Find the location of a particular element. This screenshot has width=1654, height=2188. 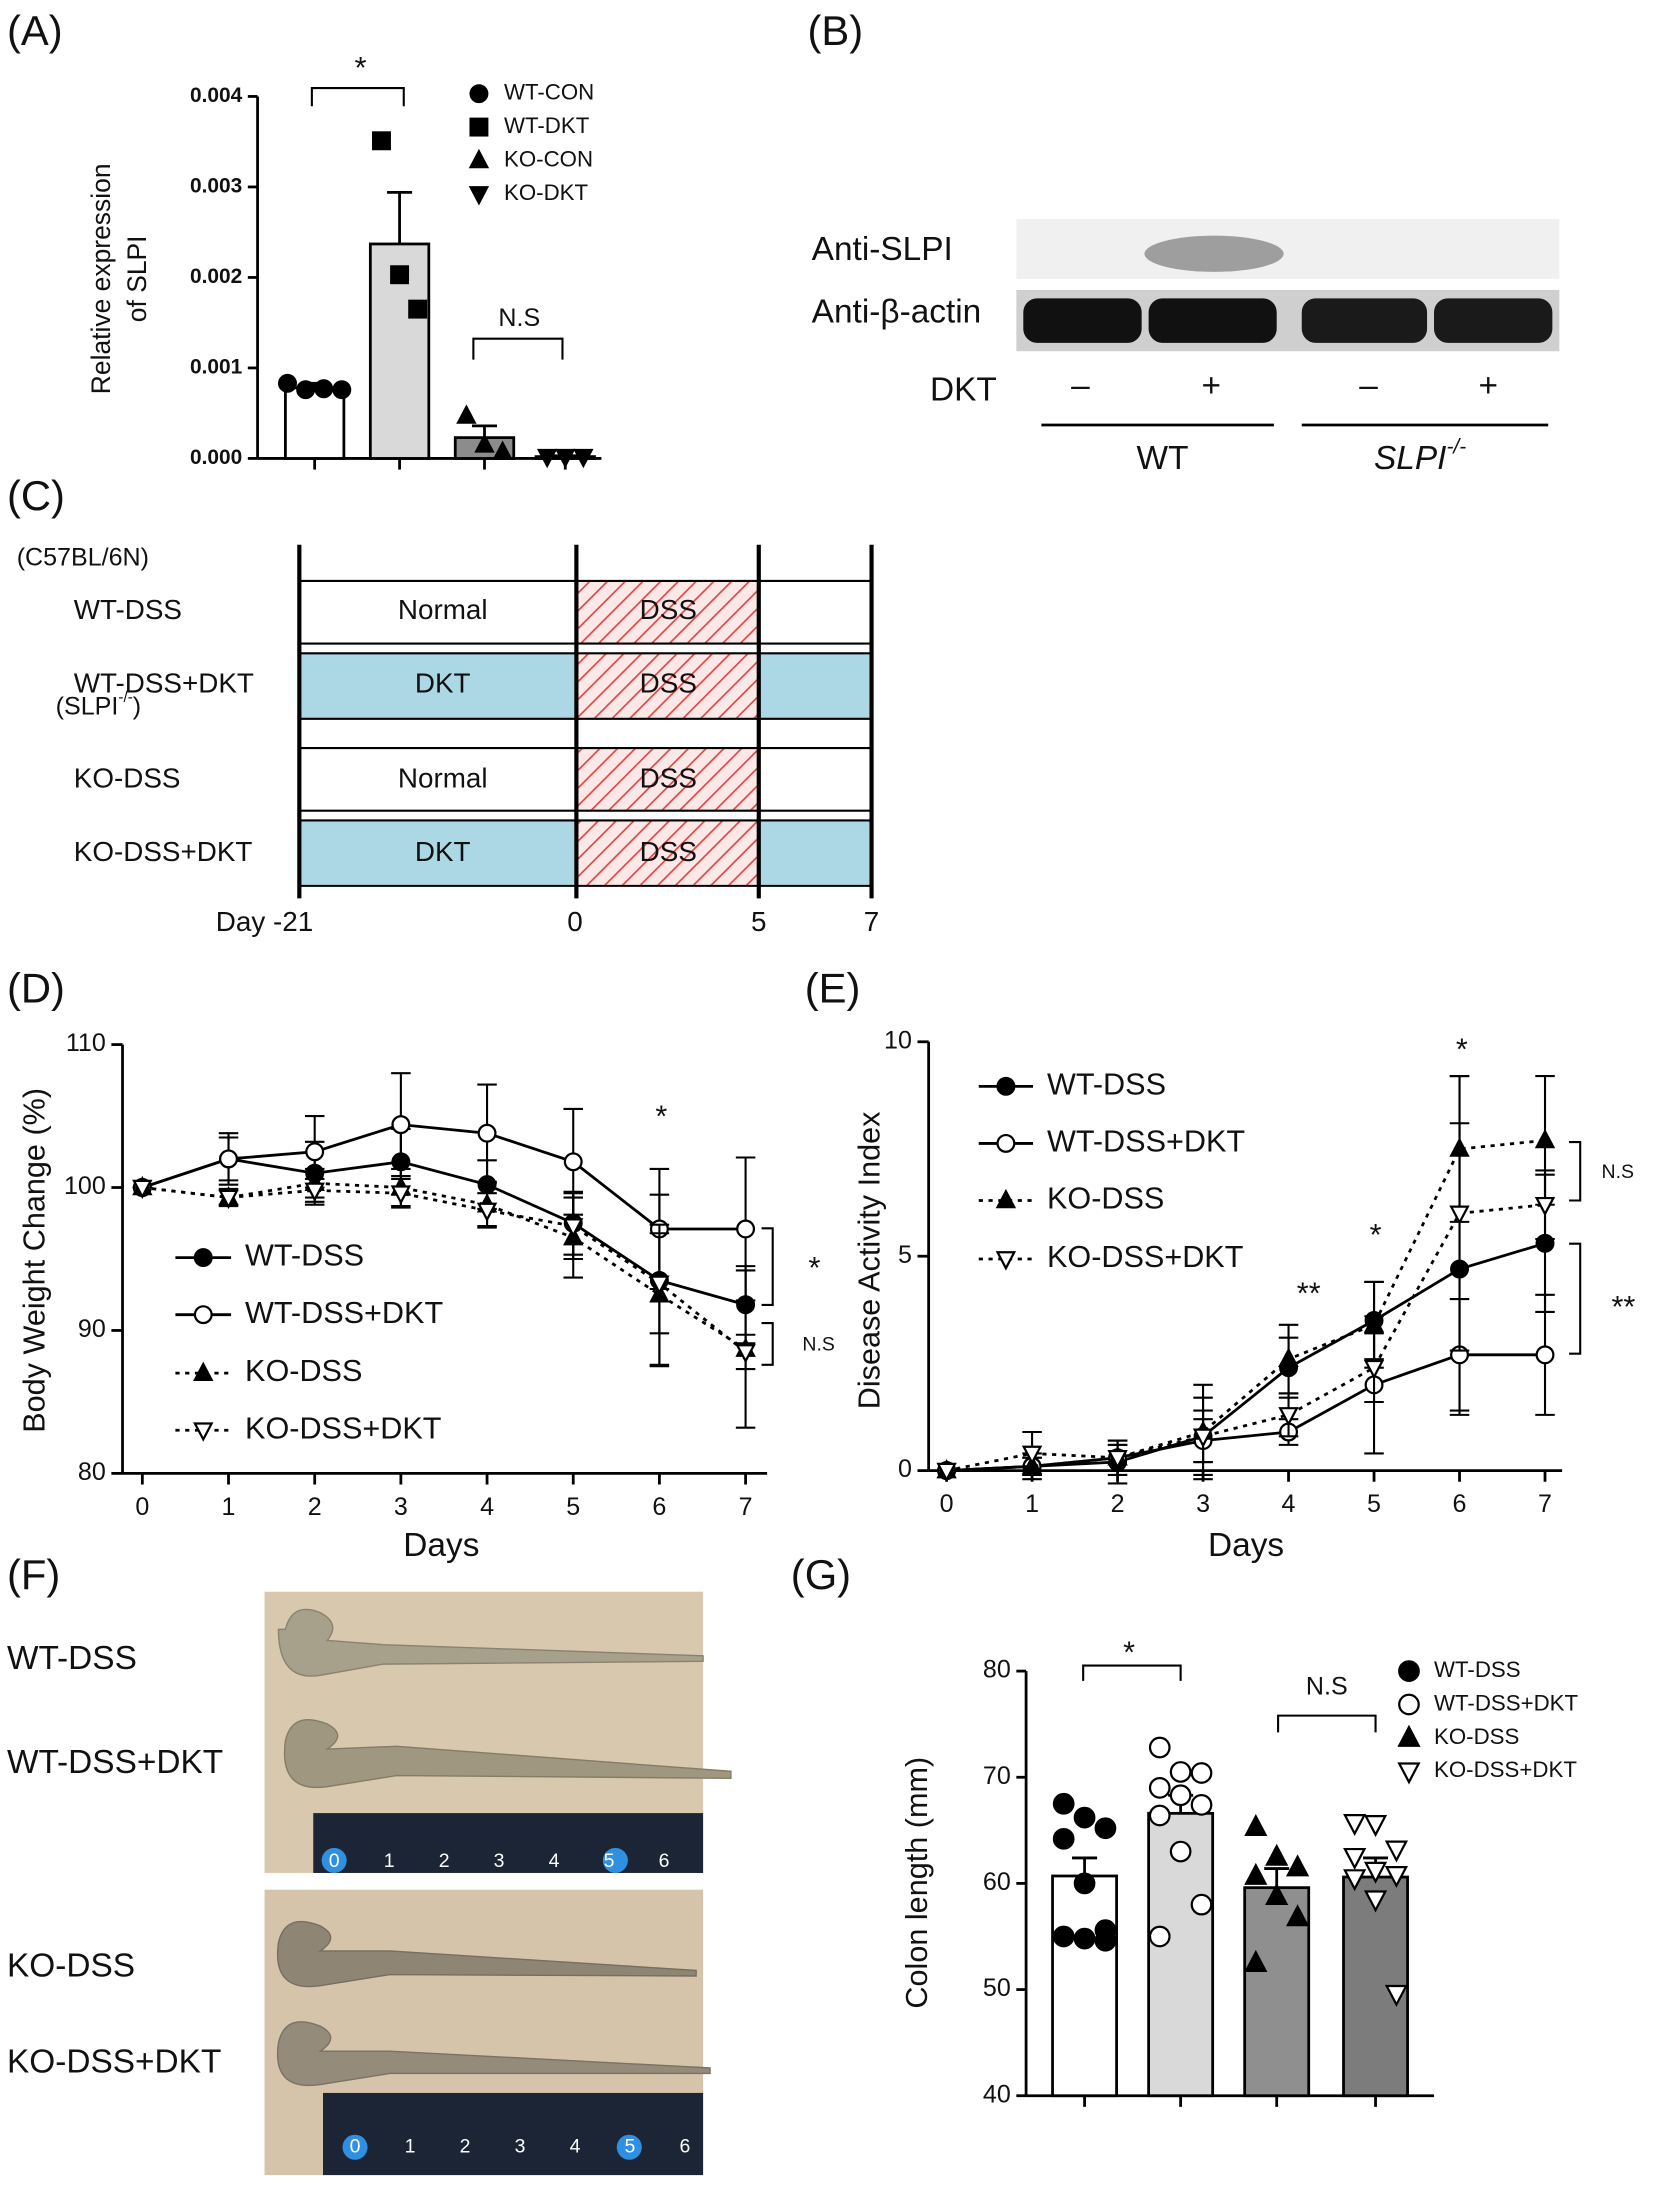

x-tick-label: 3 is located at coordinates (401, 1507).